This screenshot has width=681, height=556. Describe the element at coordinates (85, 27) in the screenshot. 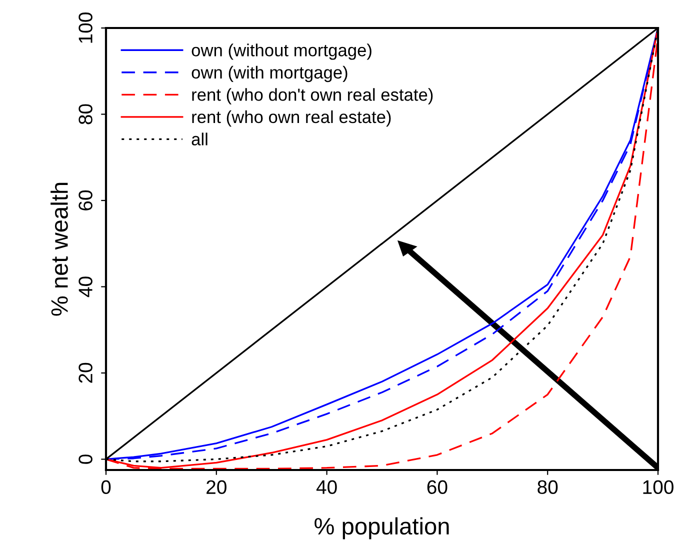

I see `y-tick-label: 100` at that location.